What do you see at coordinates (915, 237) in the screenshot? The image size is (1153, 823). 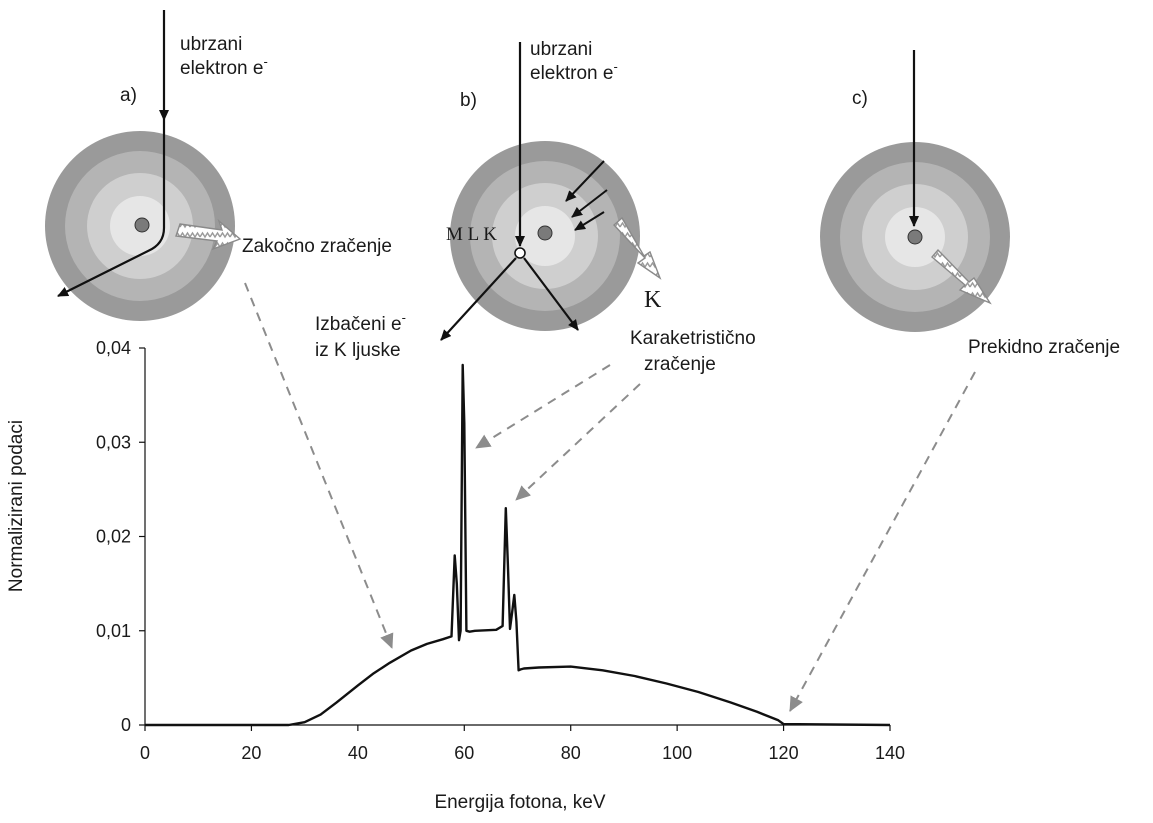 I see `nucleus-c` at bounding box center [915, 237].